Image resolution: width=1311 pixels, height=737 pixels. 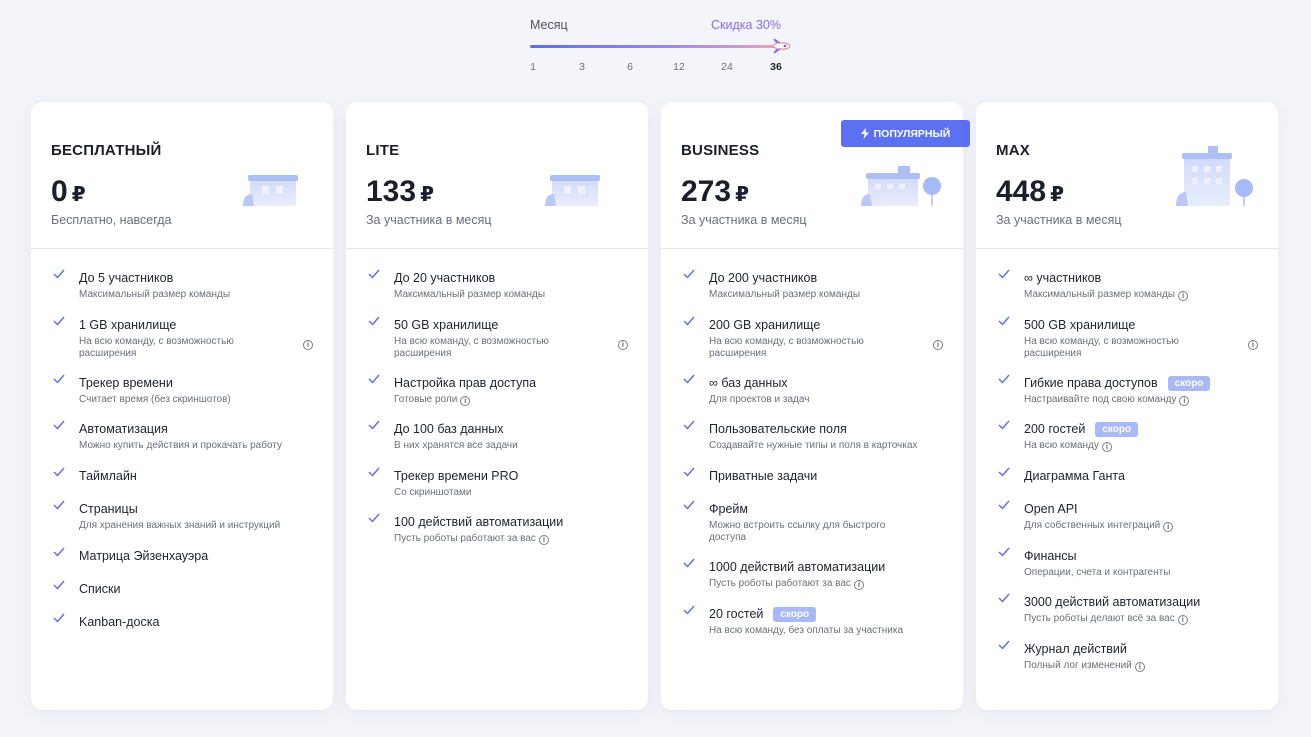 I want to click on period-tick-selected: 36, so click(x=776, y=67).